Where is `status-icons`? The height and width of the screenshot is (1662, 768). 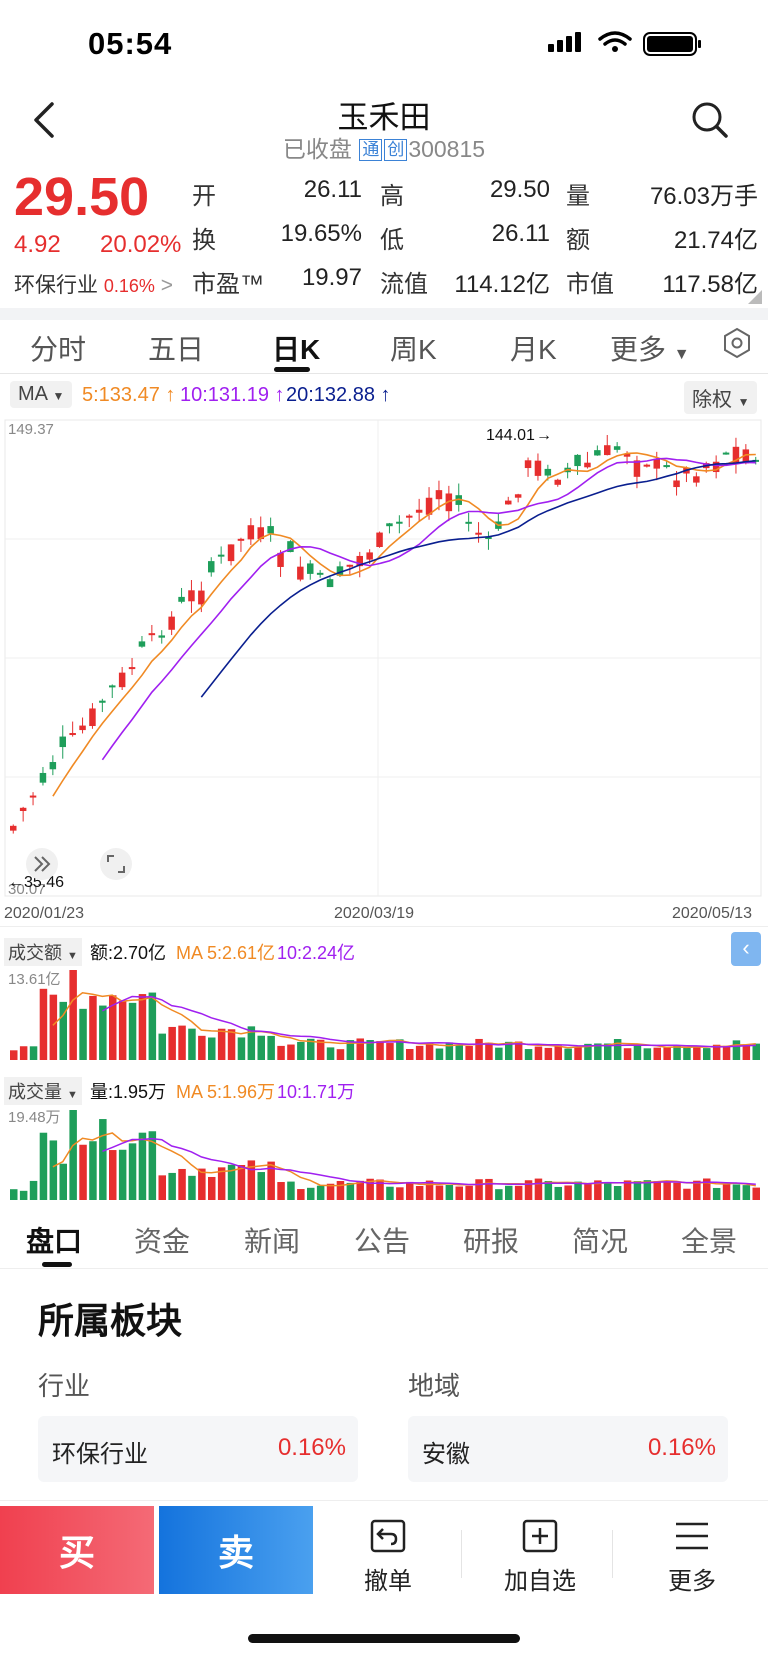
status-icons is located at coordinates (624, 43).